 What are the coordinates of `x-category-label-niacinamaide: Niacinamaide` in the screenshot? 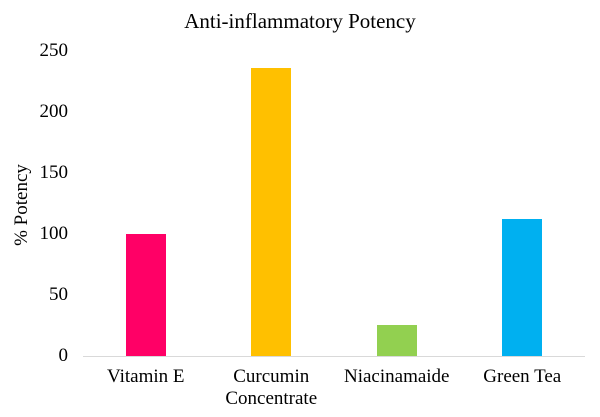 It's located at (396, 376).